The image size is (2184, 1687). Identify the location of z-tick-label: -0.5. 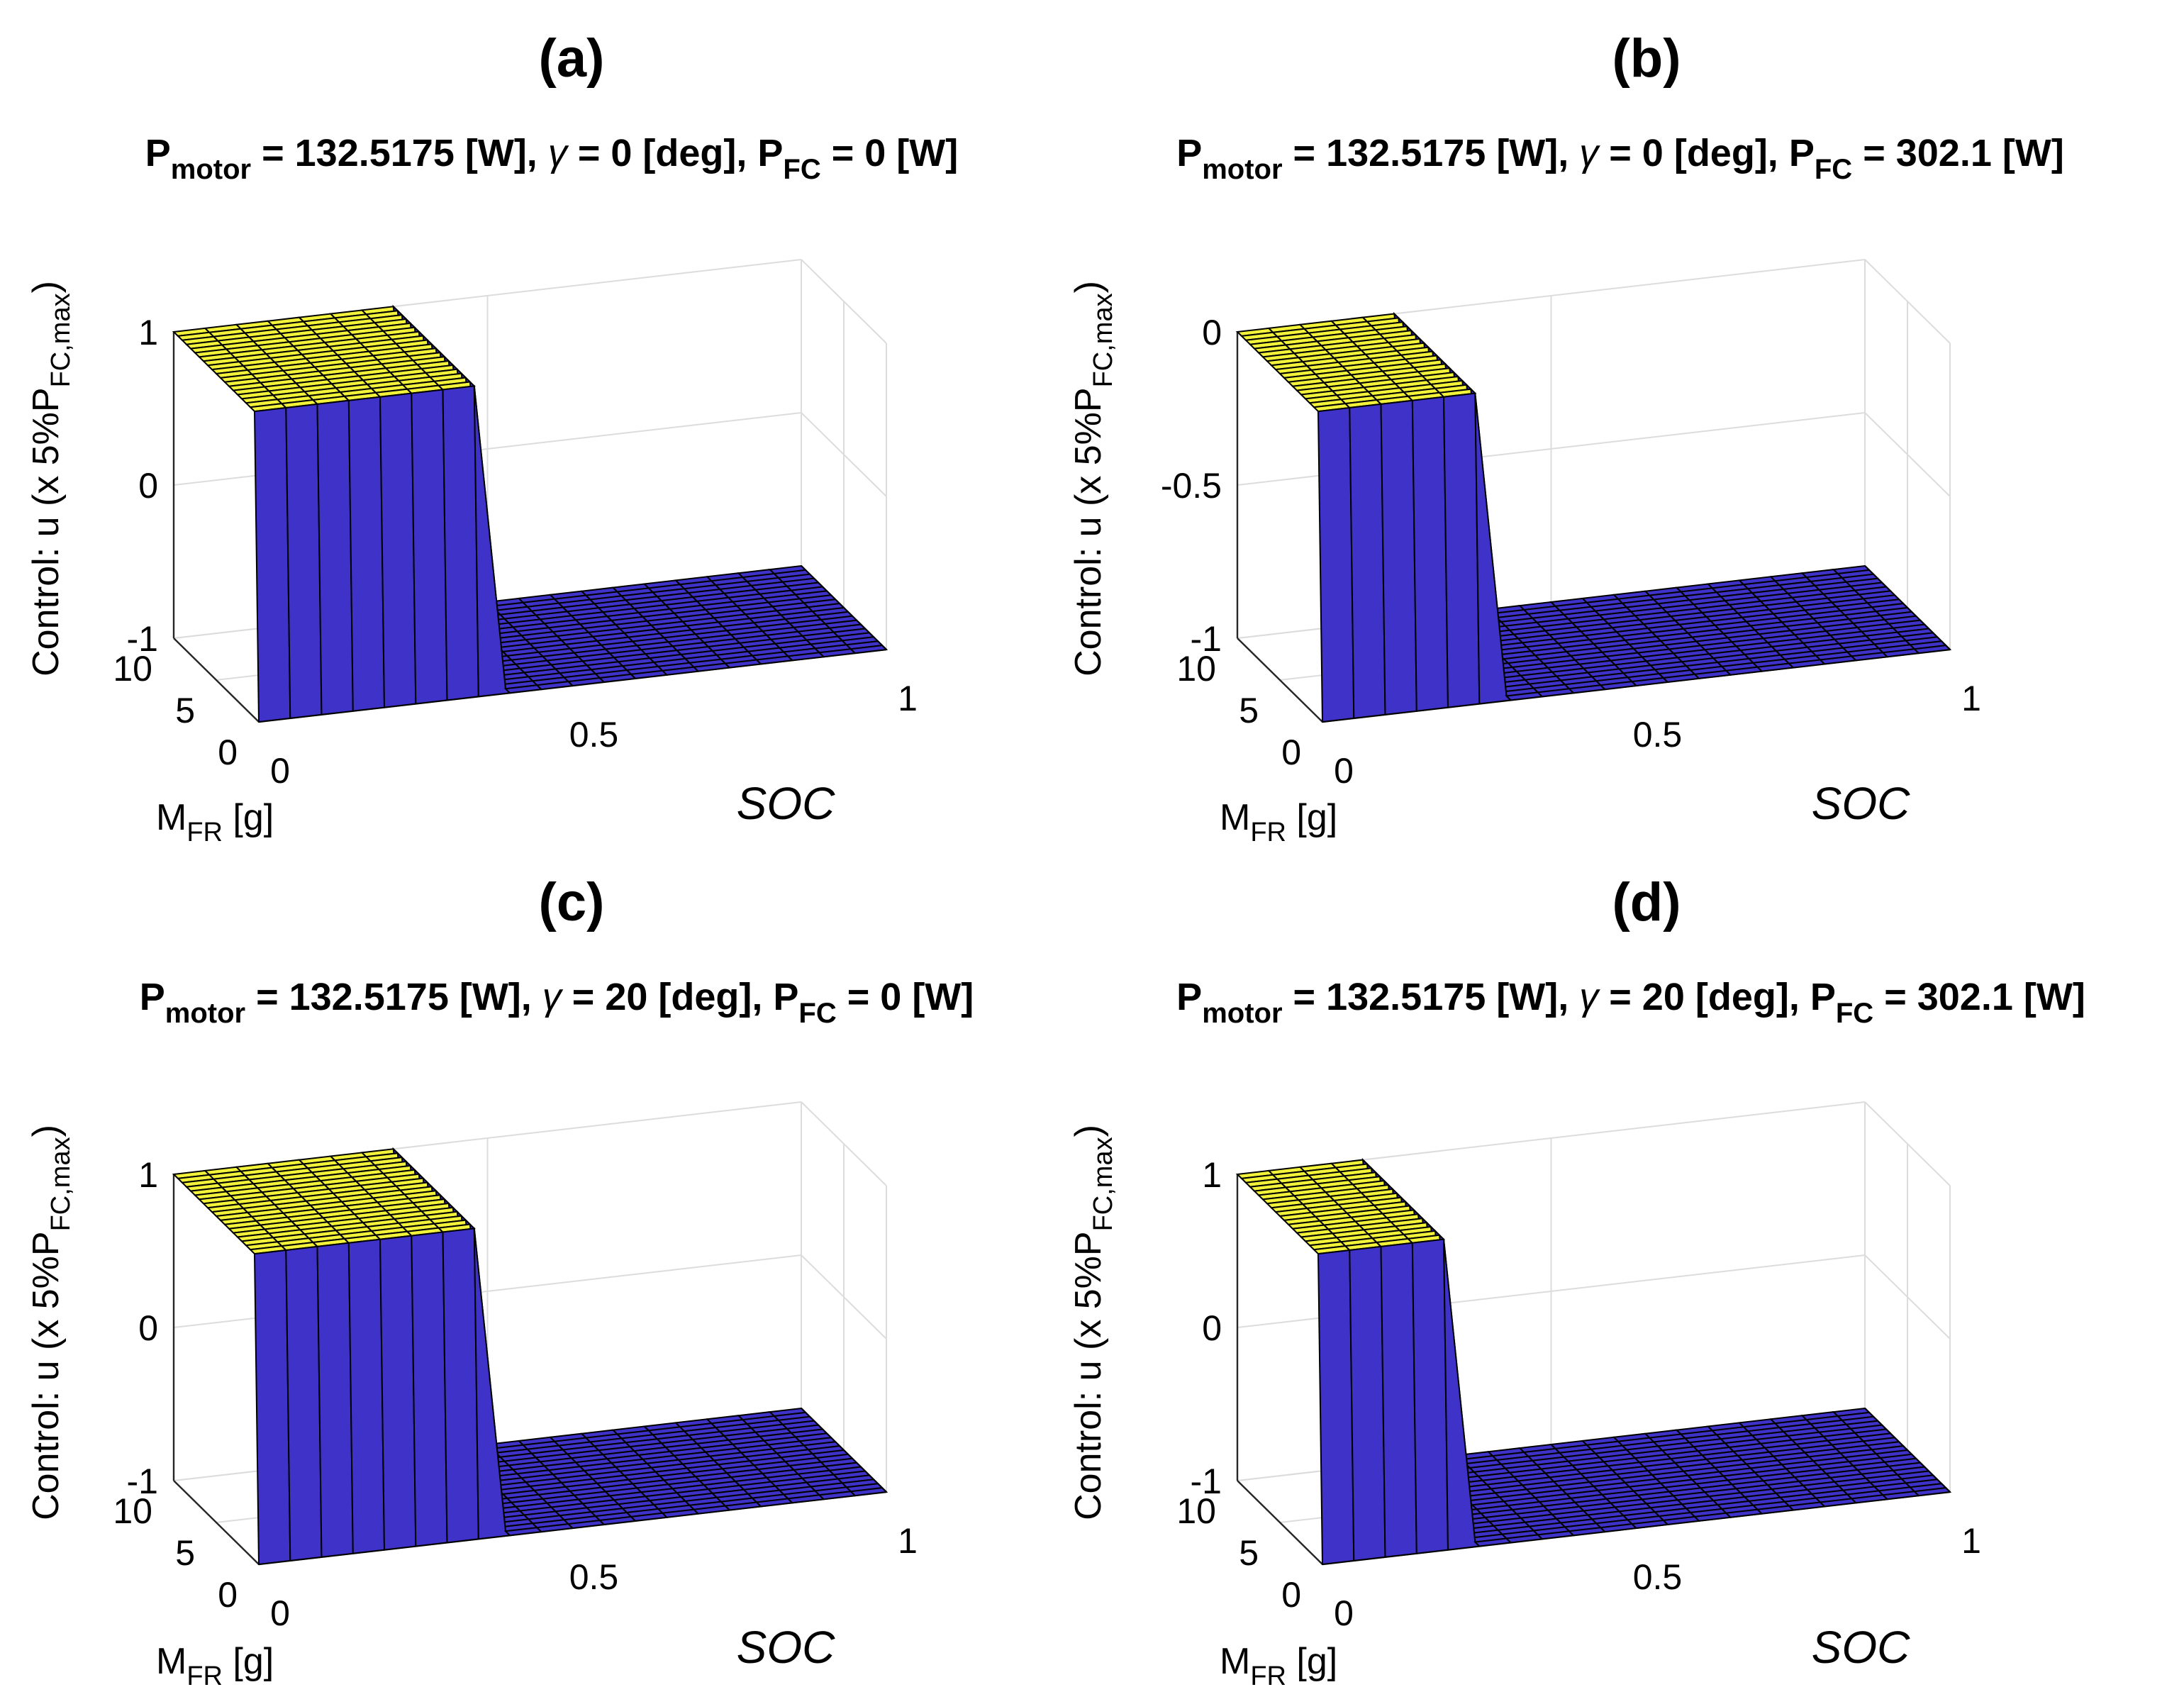
(1191, 486).